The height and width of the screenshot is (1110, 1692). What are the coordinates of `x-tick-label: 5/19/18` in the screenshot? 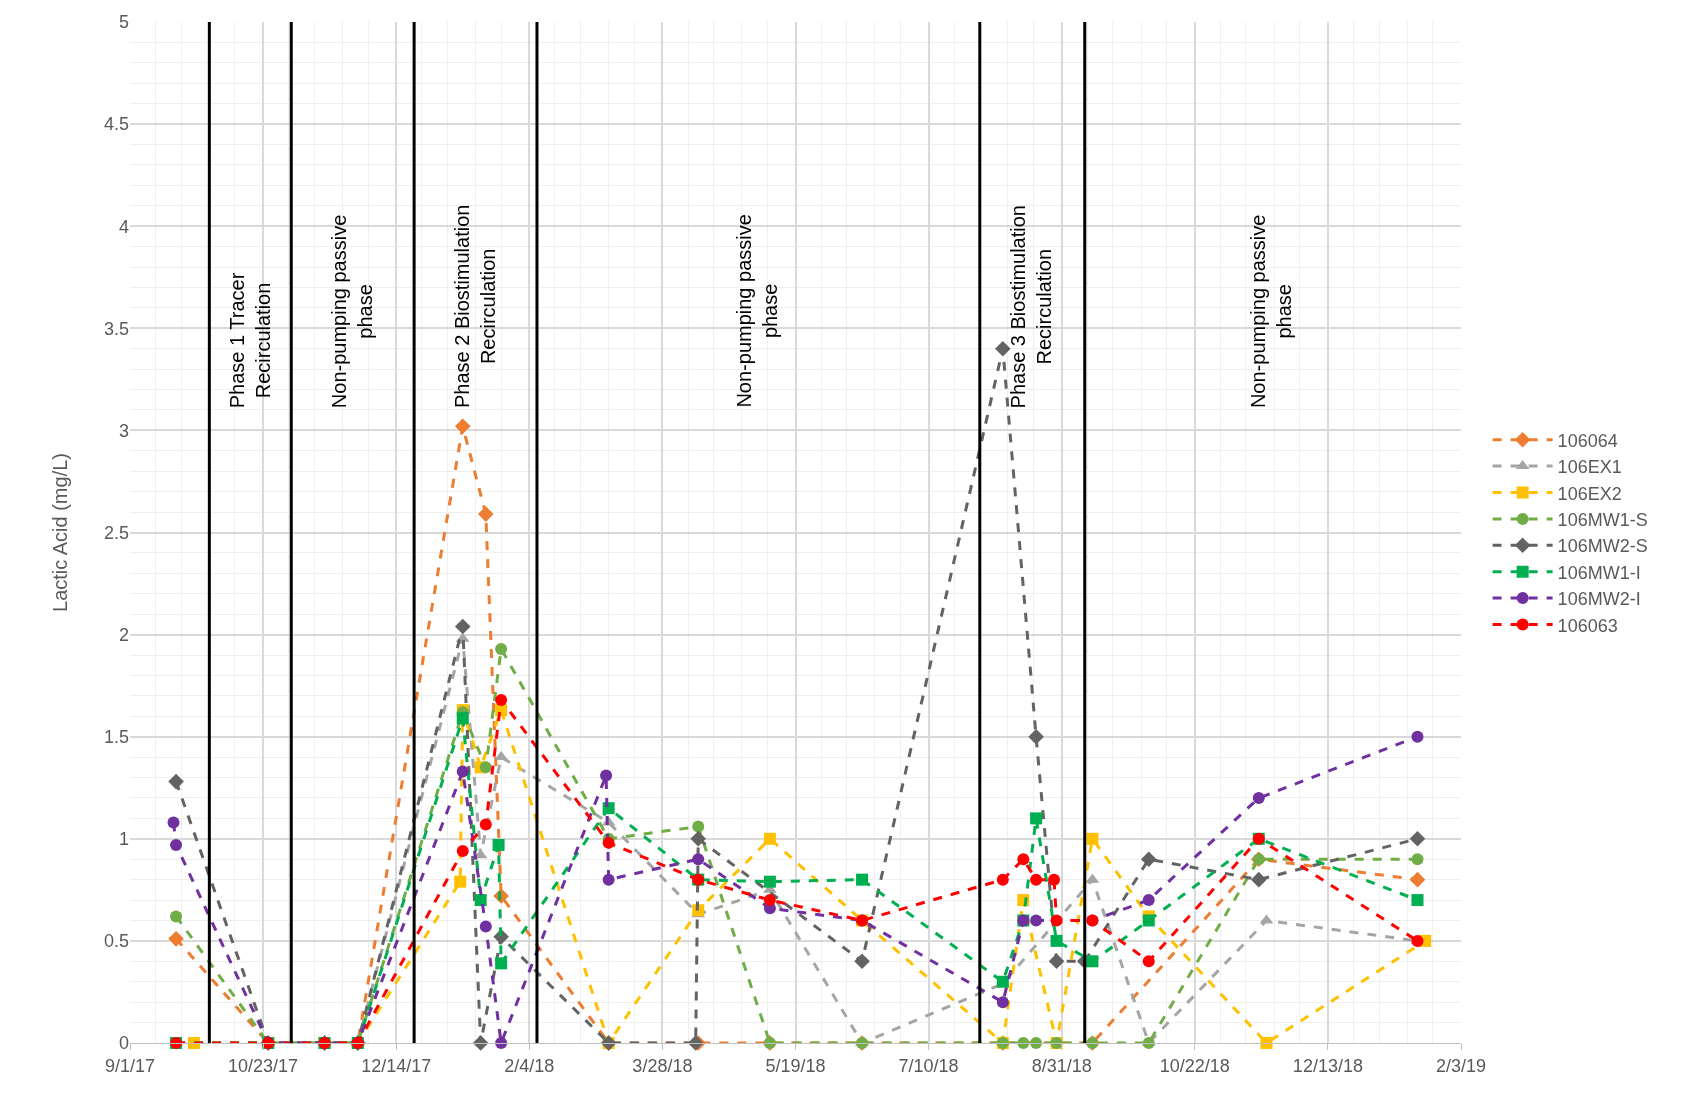 It's located at (795, 1065).